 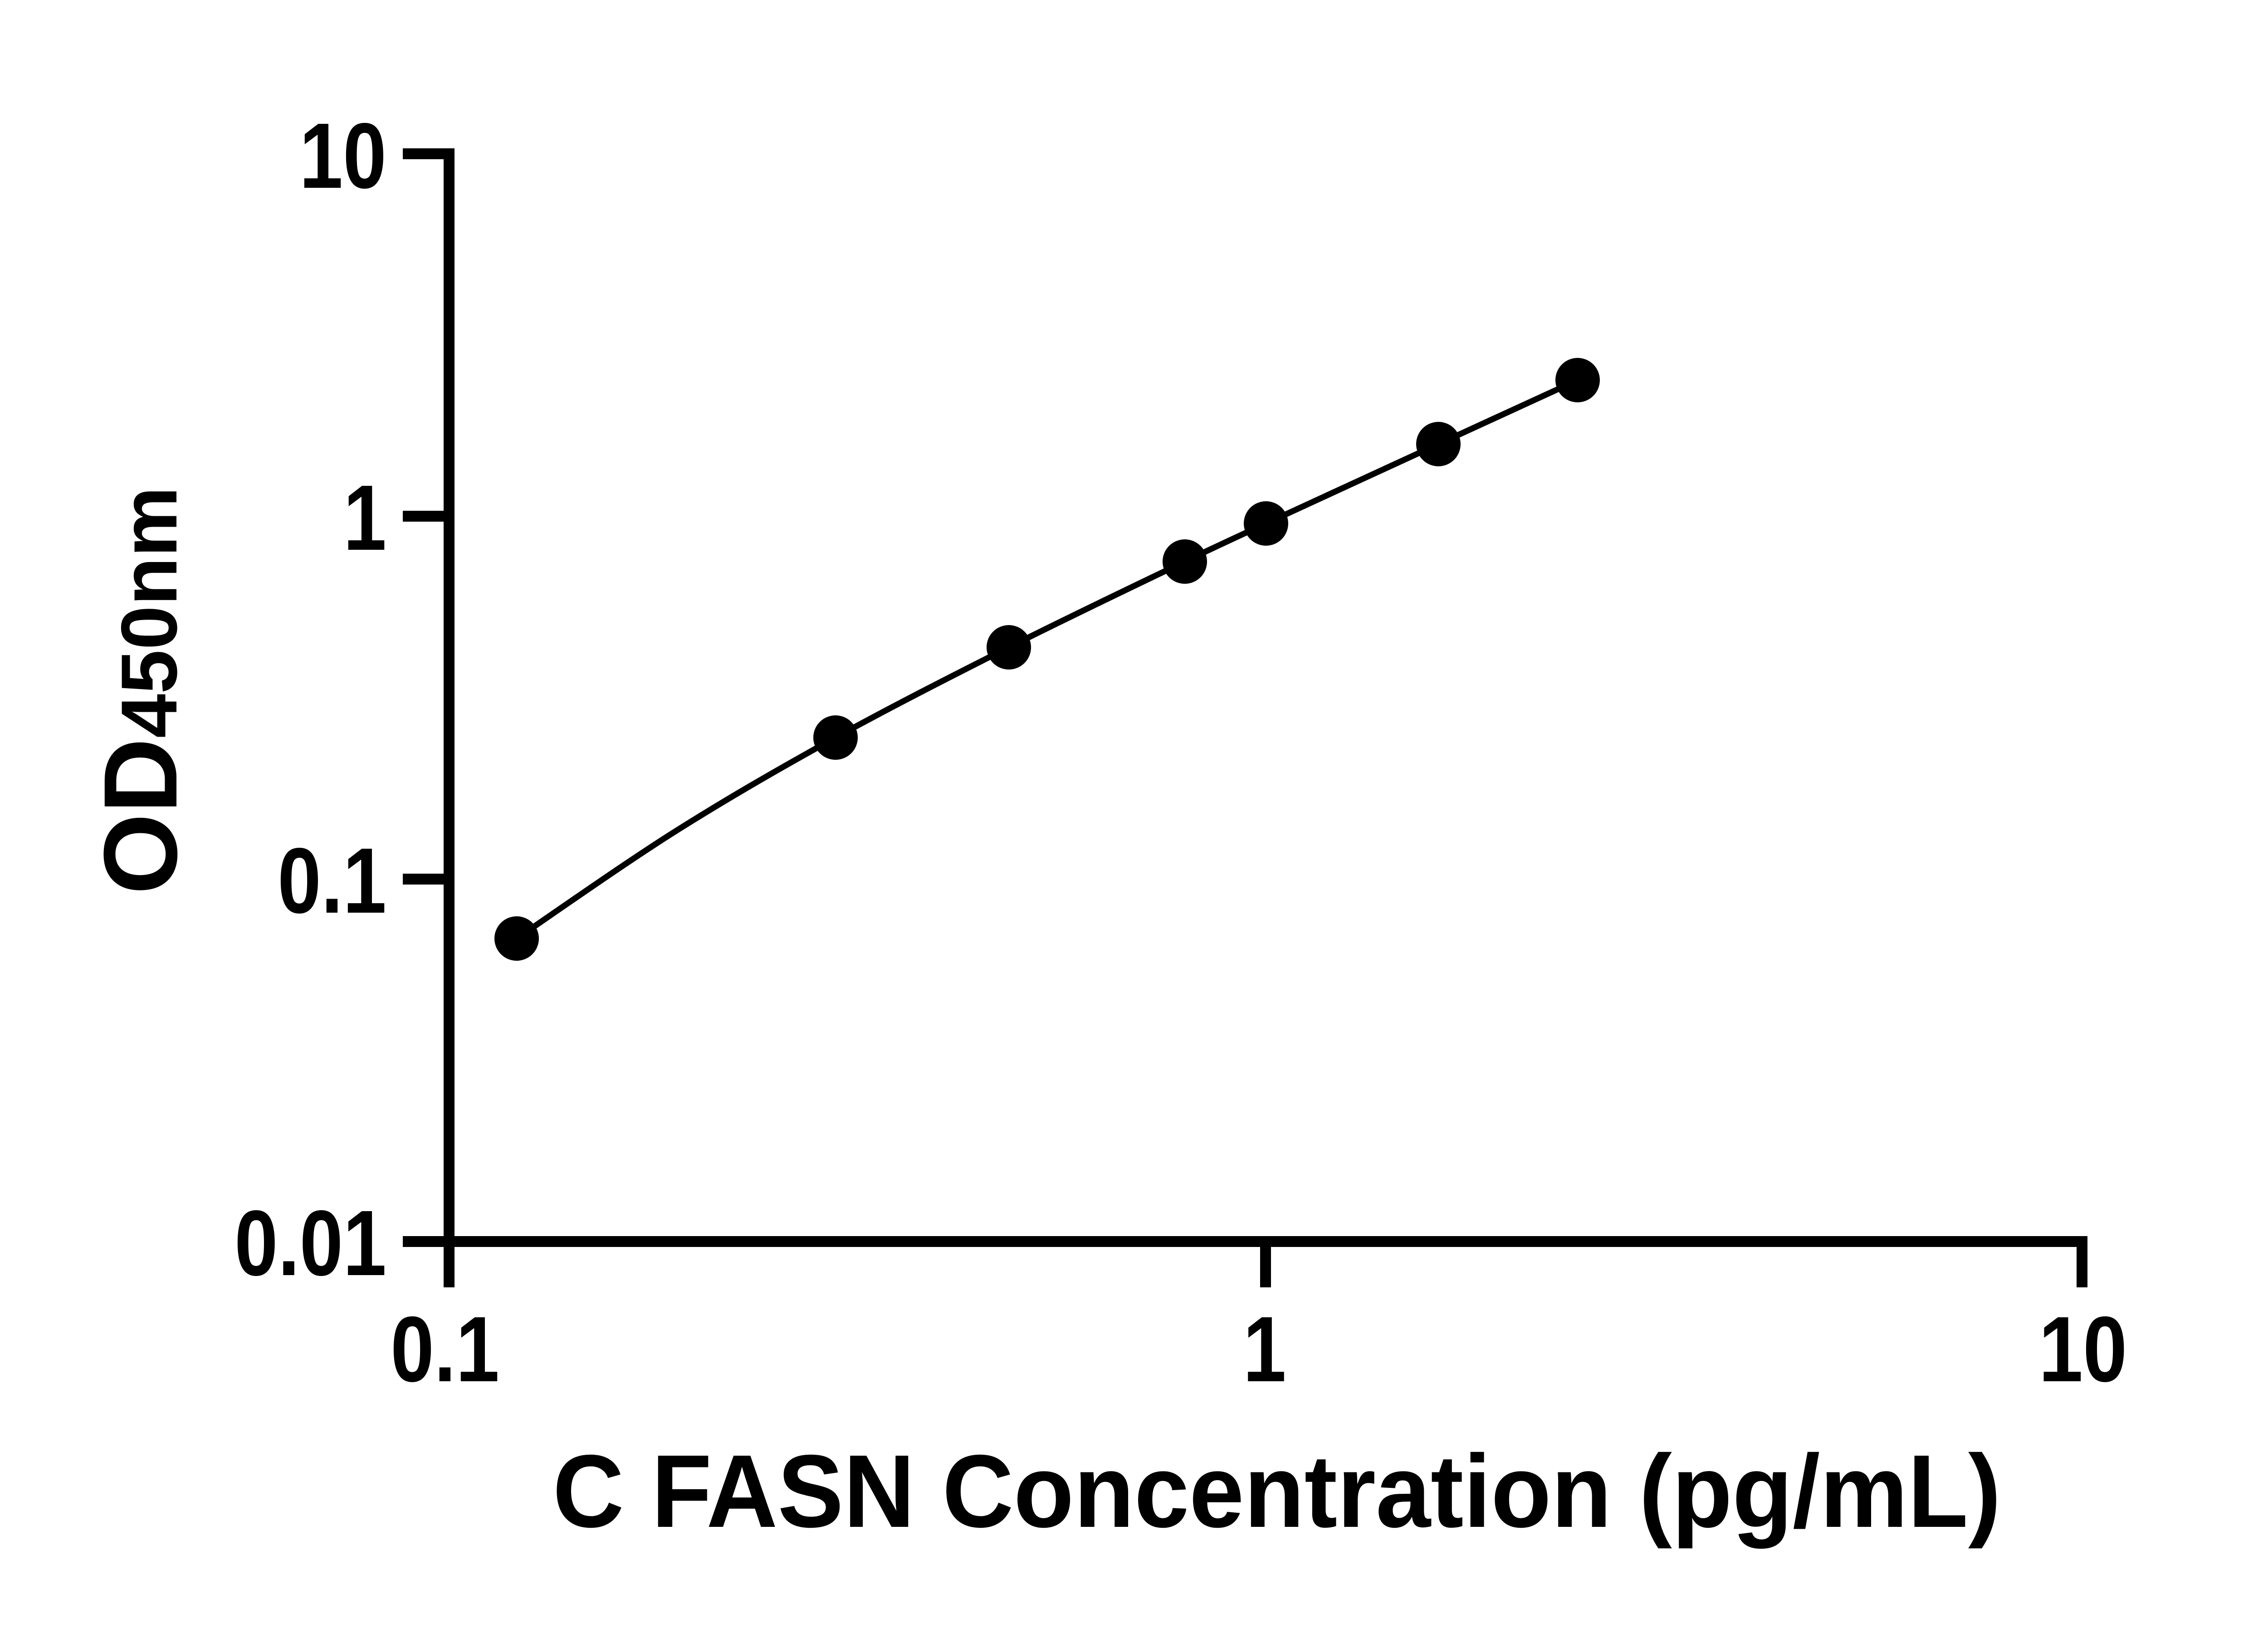 What do you see at coordinates (1277, 1491) in the screenshot?
I see `svg-text: C FASN Concentration (pg/mL)` at bounding box center [1277, 1491].